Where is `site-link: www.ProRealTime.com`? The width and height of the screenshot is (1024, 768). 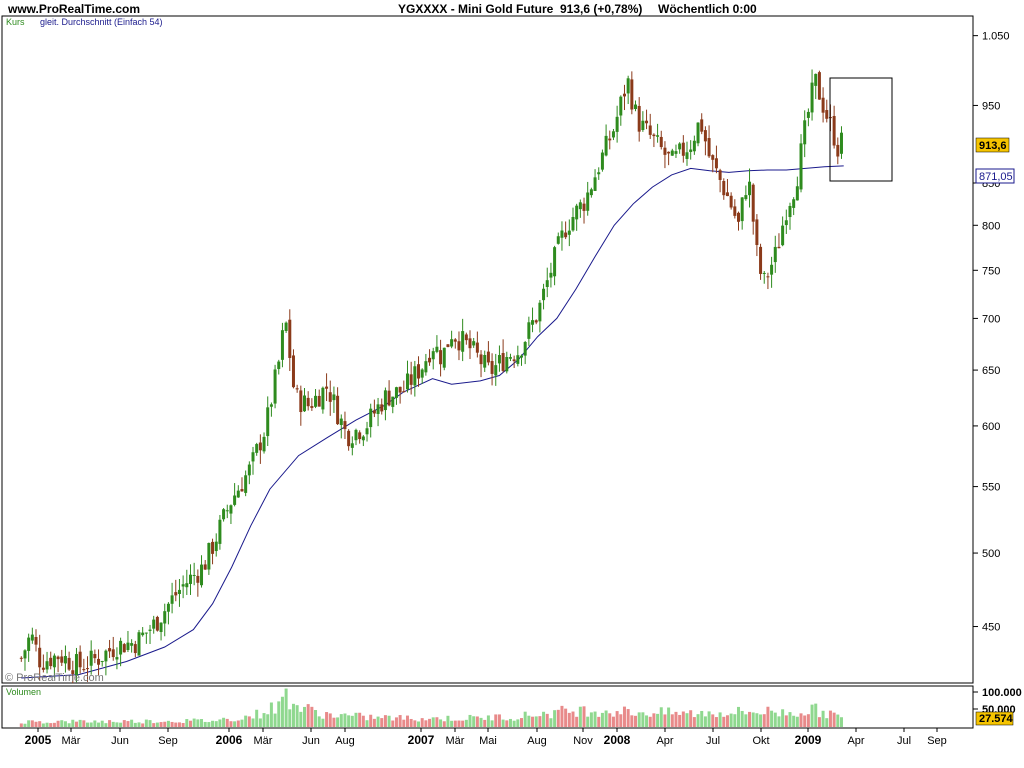
site-link: www.ProRealTime.com is located at coordinates (74, 9).